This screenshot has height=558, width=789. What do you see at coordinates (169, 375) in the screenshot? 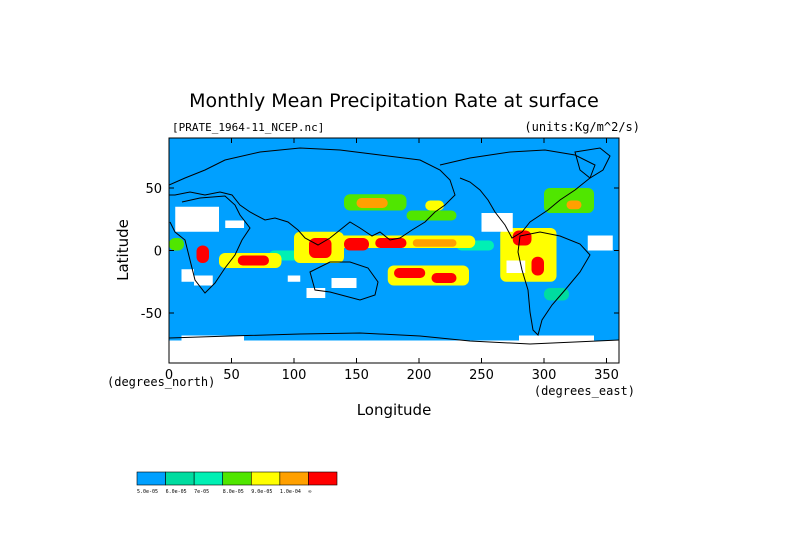
I see `x-tick-label: 0` at bounding box center [169, 375].